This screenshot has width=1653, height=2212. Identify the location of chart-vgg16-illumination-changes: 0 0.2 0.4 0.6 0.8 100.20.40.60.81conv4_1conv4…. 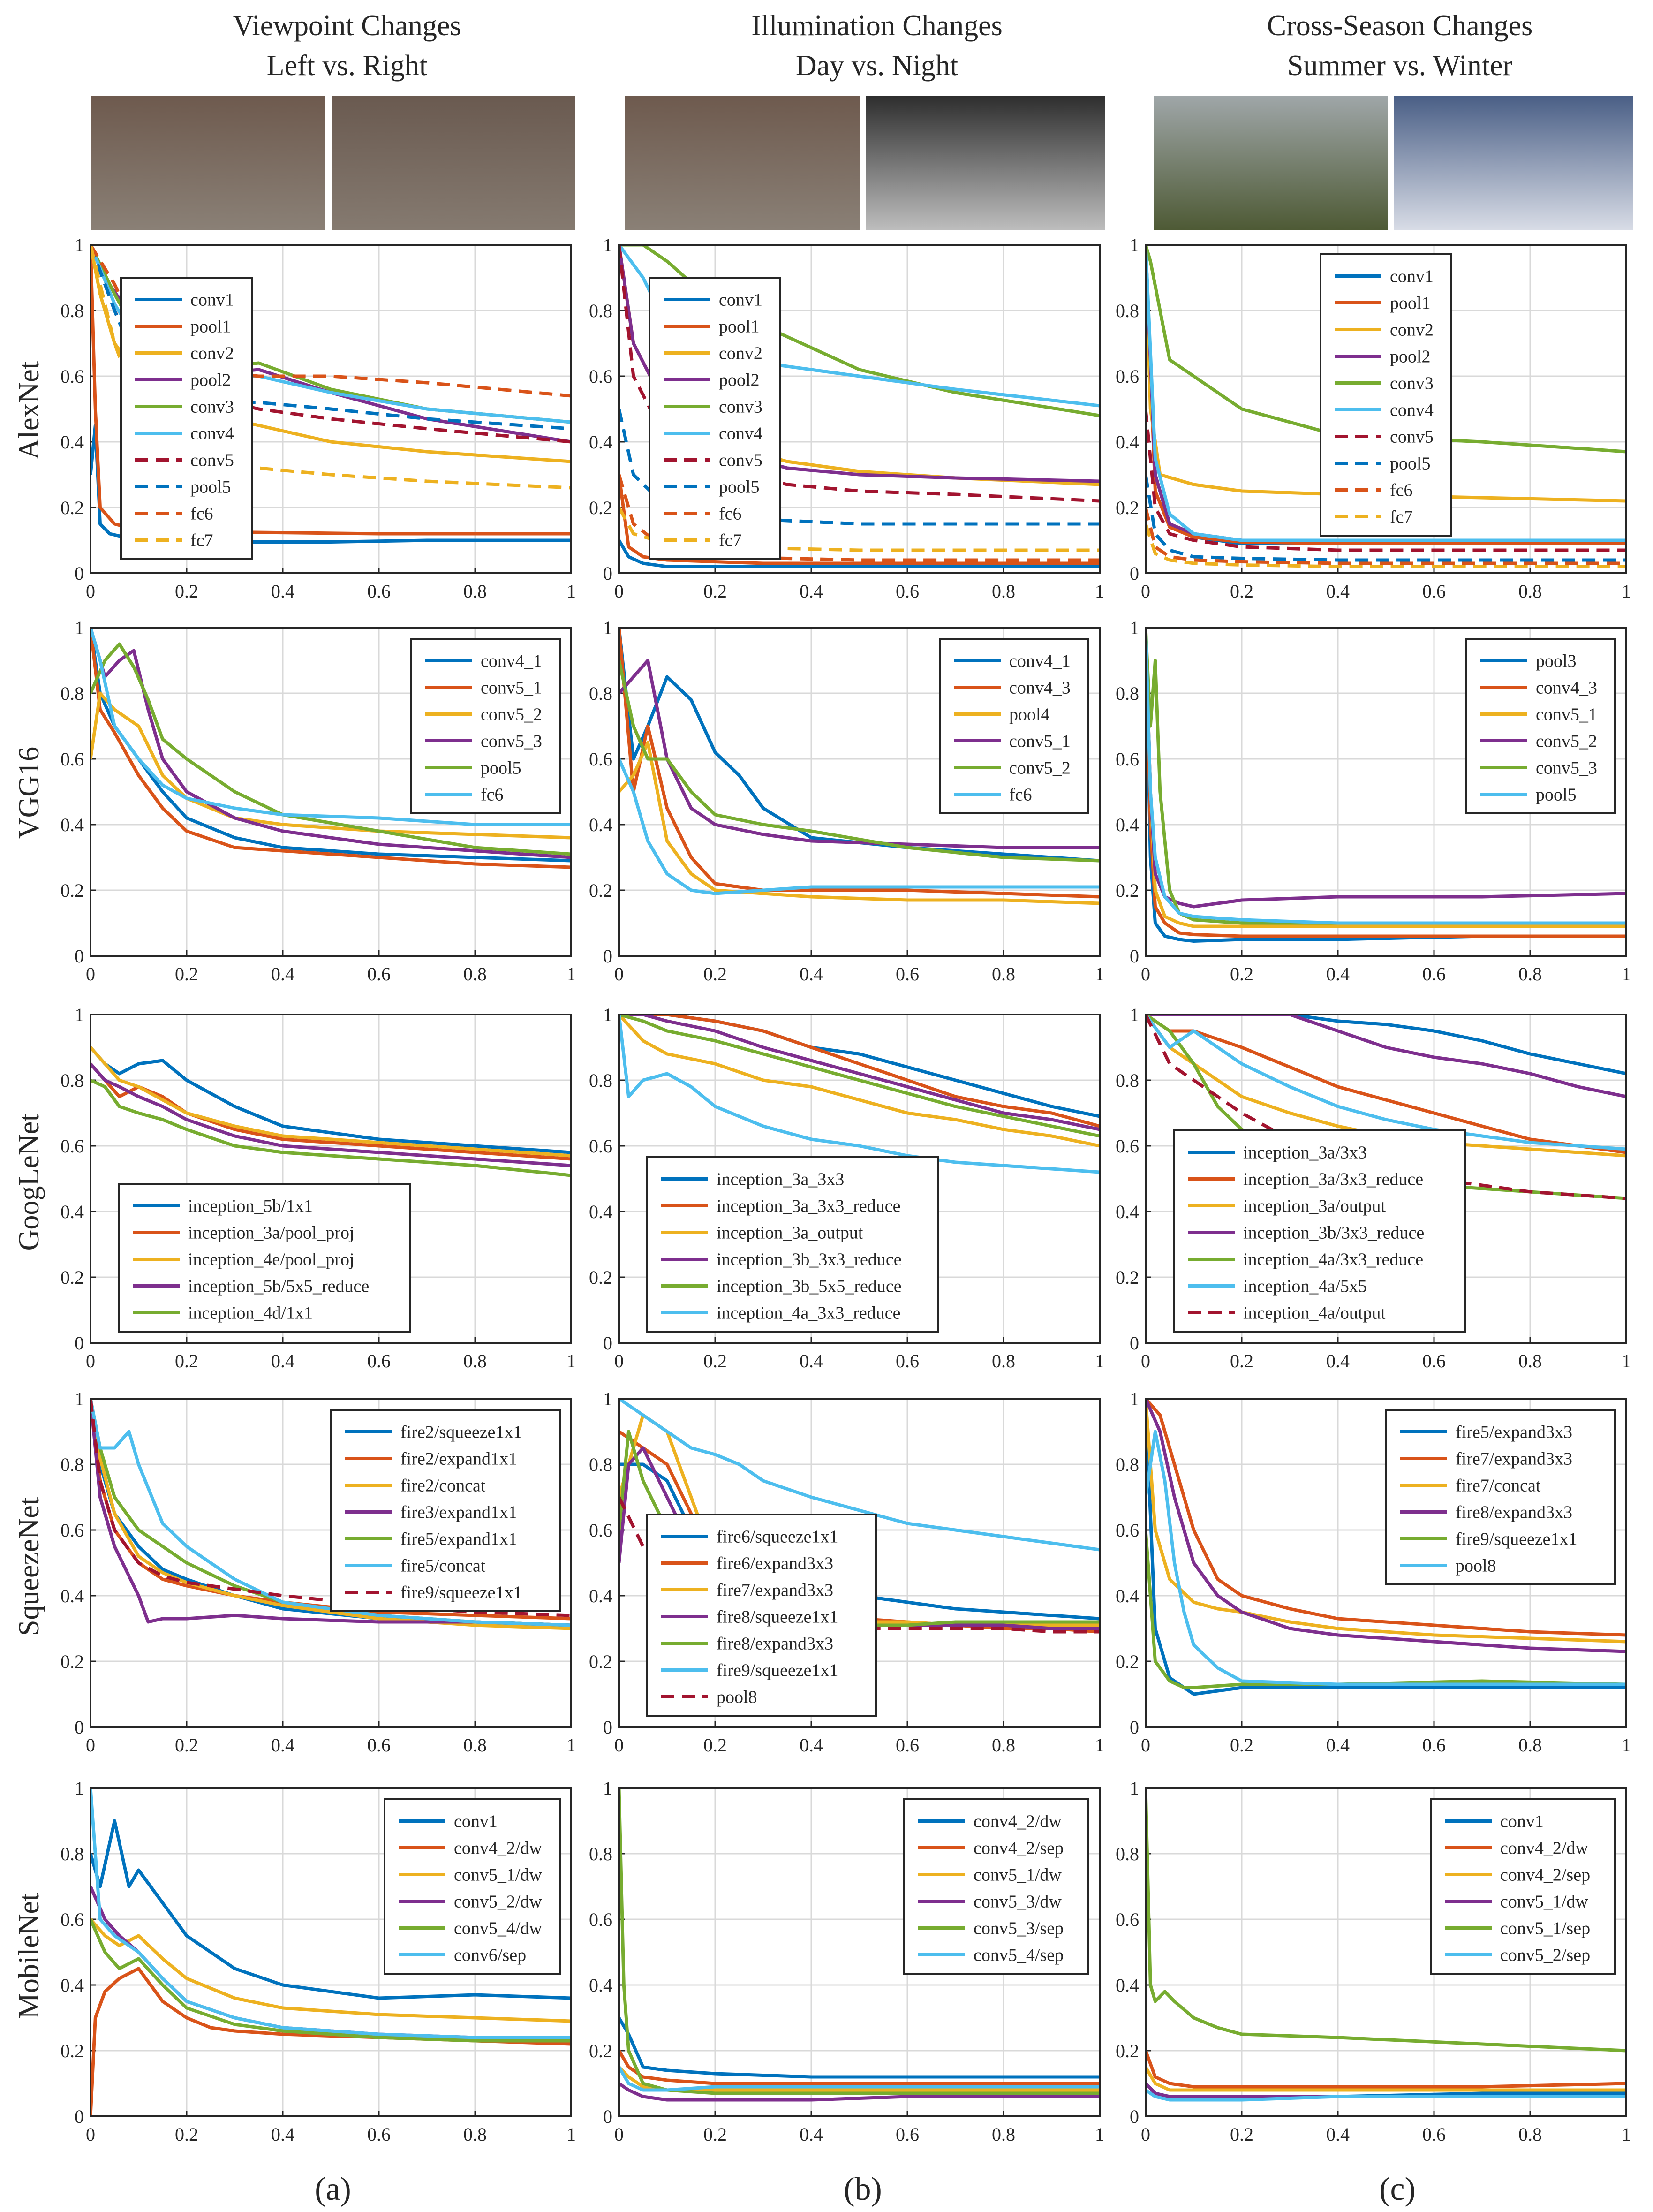
(846, 801).